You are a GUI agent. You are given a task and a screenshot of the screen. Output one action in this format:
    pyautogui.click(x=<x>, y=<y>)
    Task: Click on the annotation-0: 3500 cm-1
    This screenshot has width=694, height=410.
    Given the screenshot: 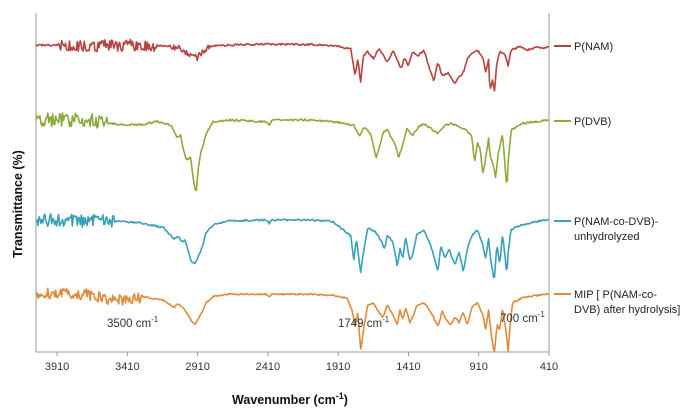 What is the action you would take?
    pyautogui.click(x=133, y=322)
    